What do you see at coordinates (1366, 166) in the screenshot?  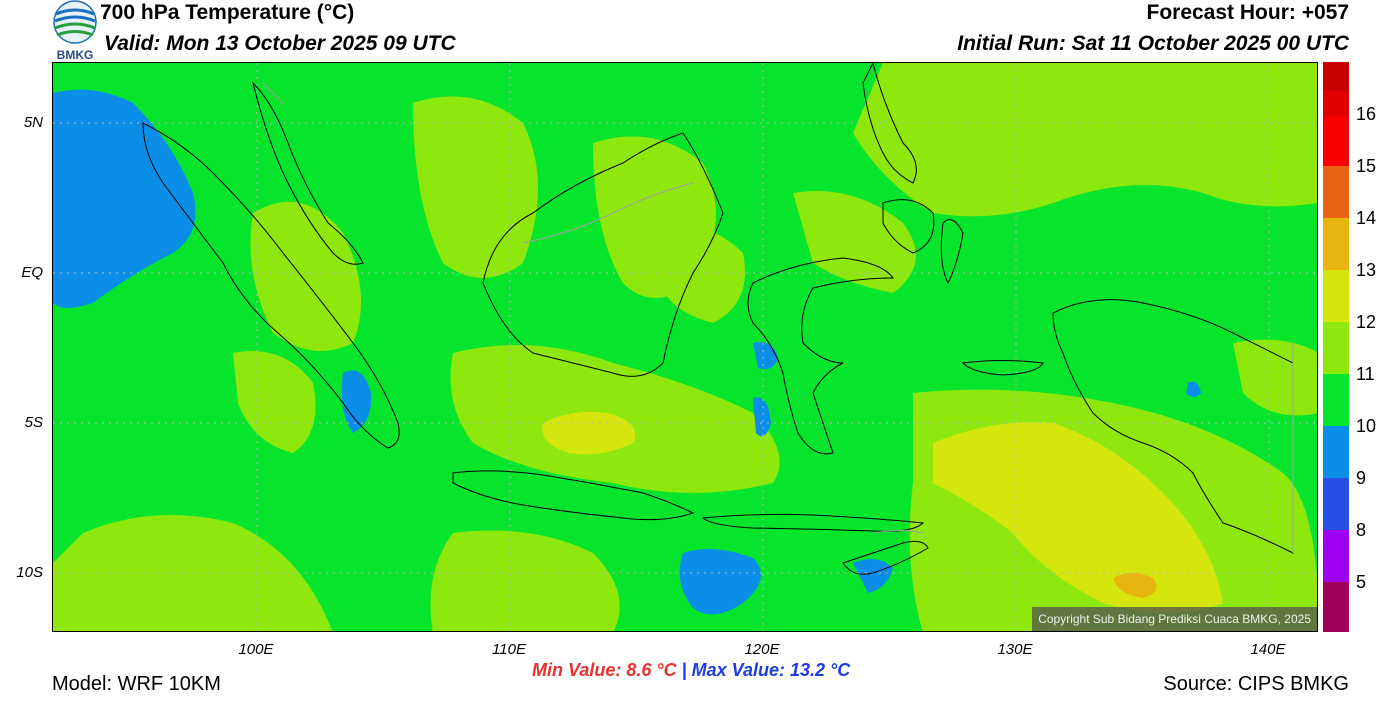 I see `legend-label-15: 15` at bounding box center [1366, 166].